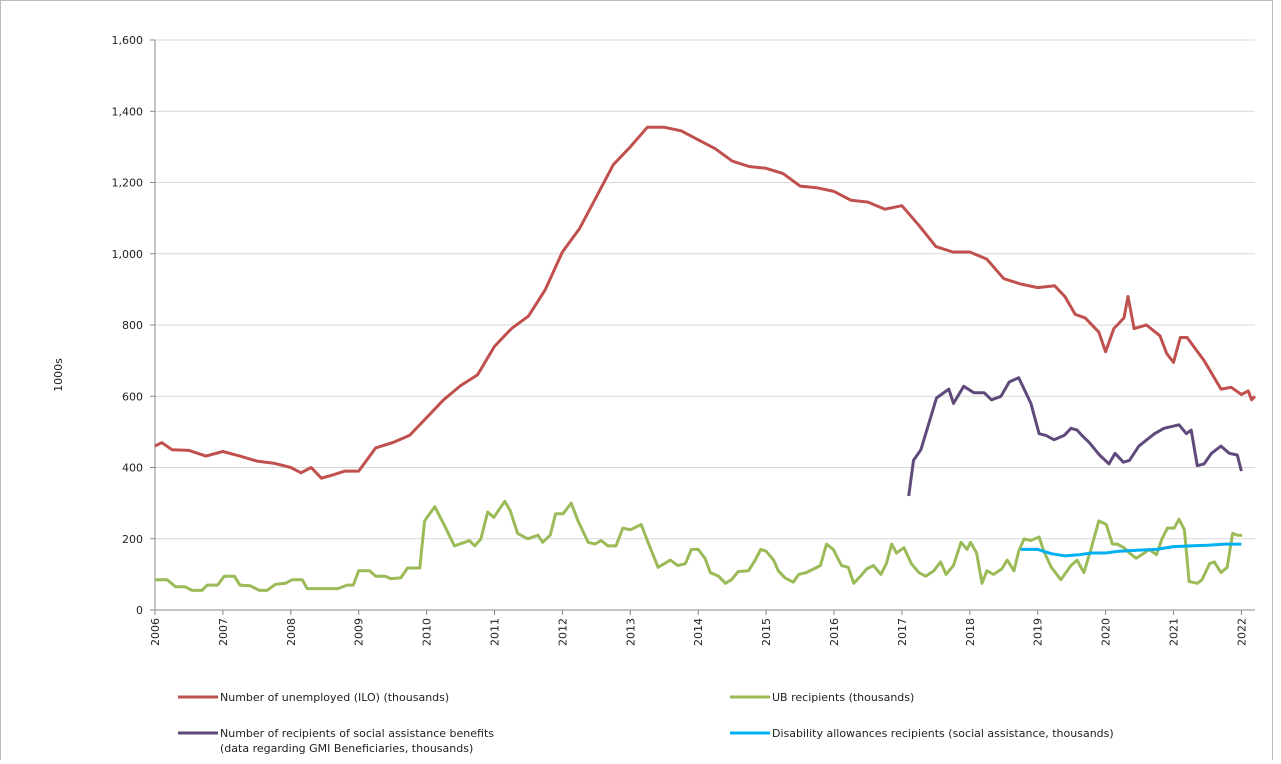 Image resolution: width=1281 pixels, height=764 pixels. I want to click on y-tick-label: 1,000, so click(128, 254).